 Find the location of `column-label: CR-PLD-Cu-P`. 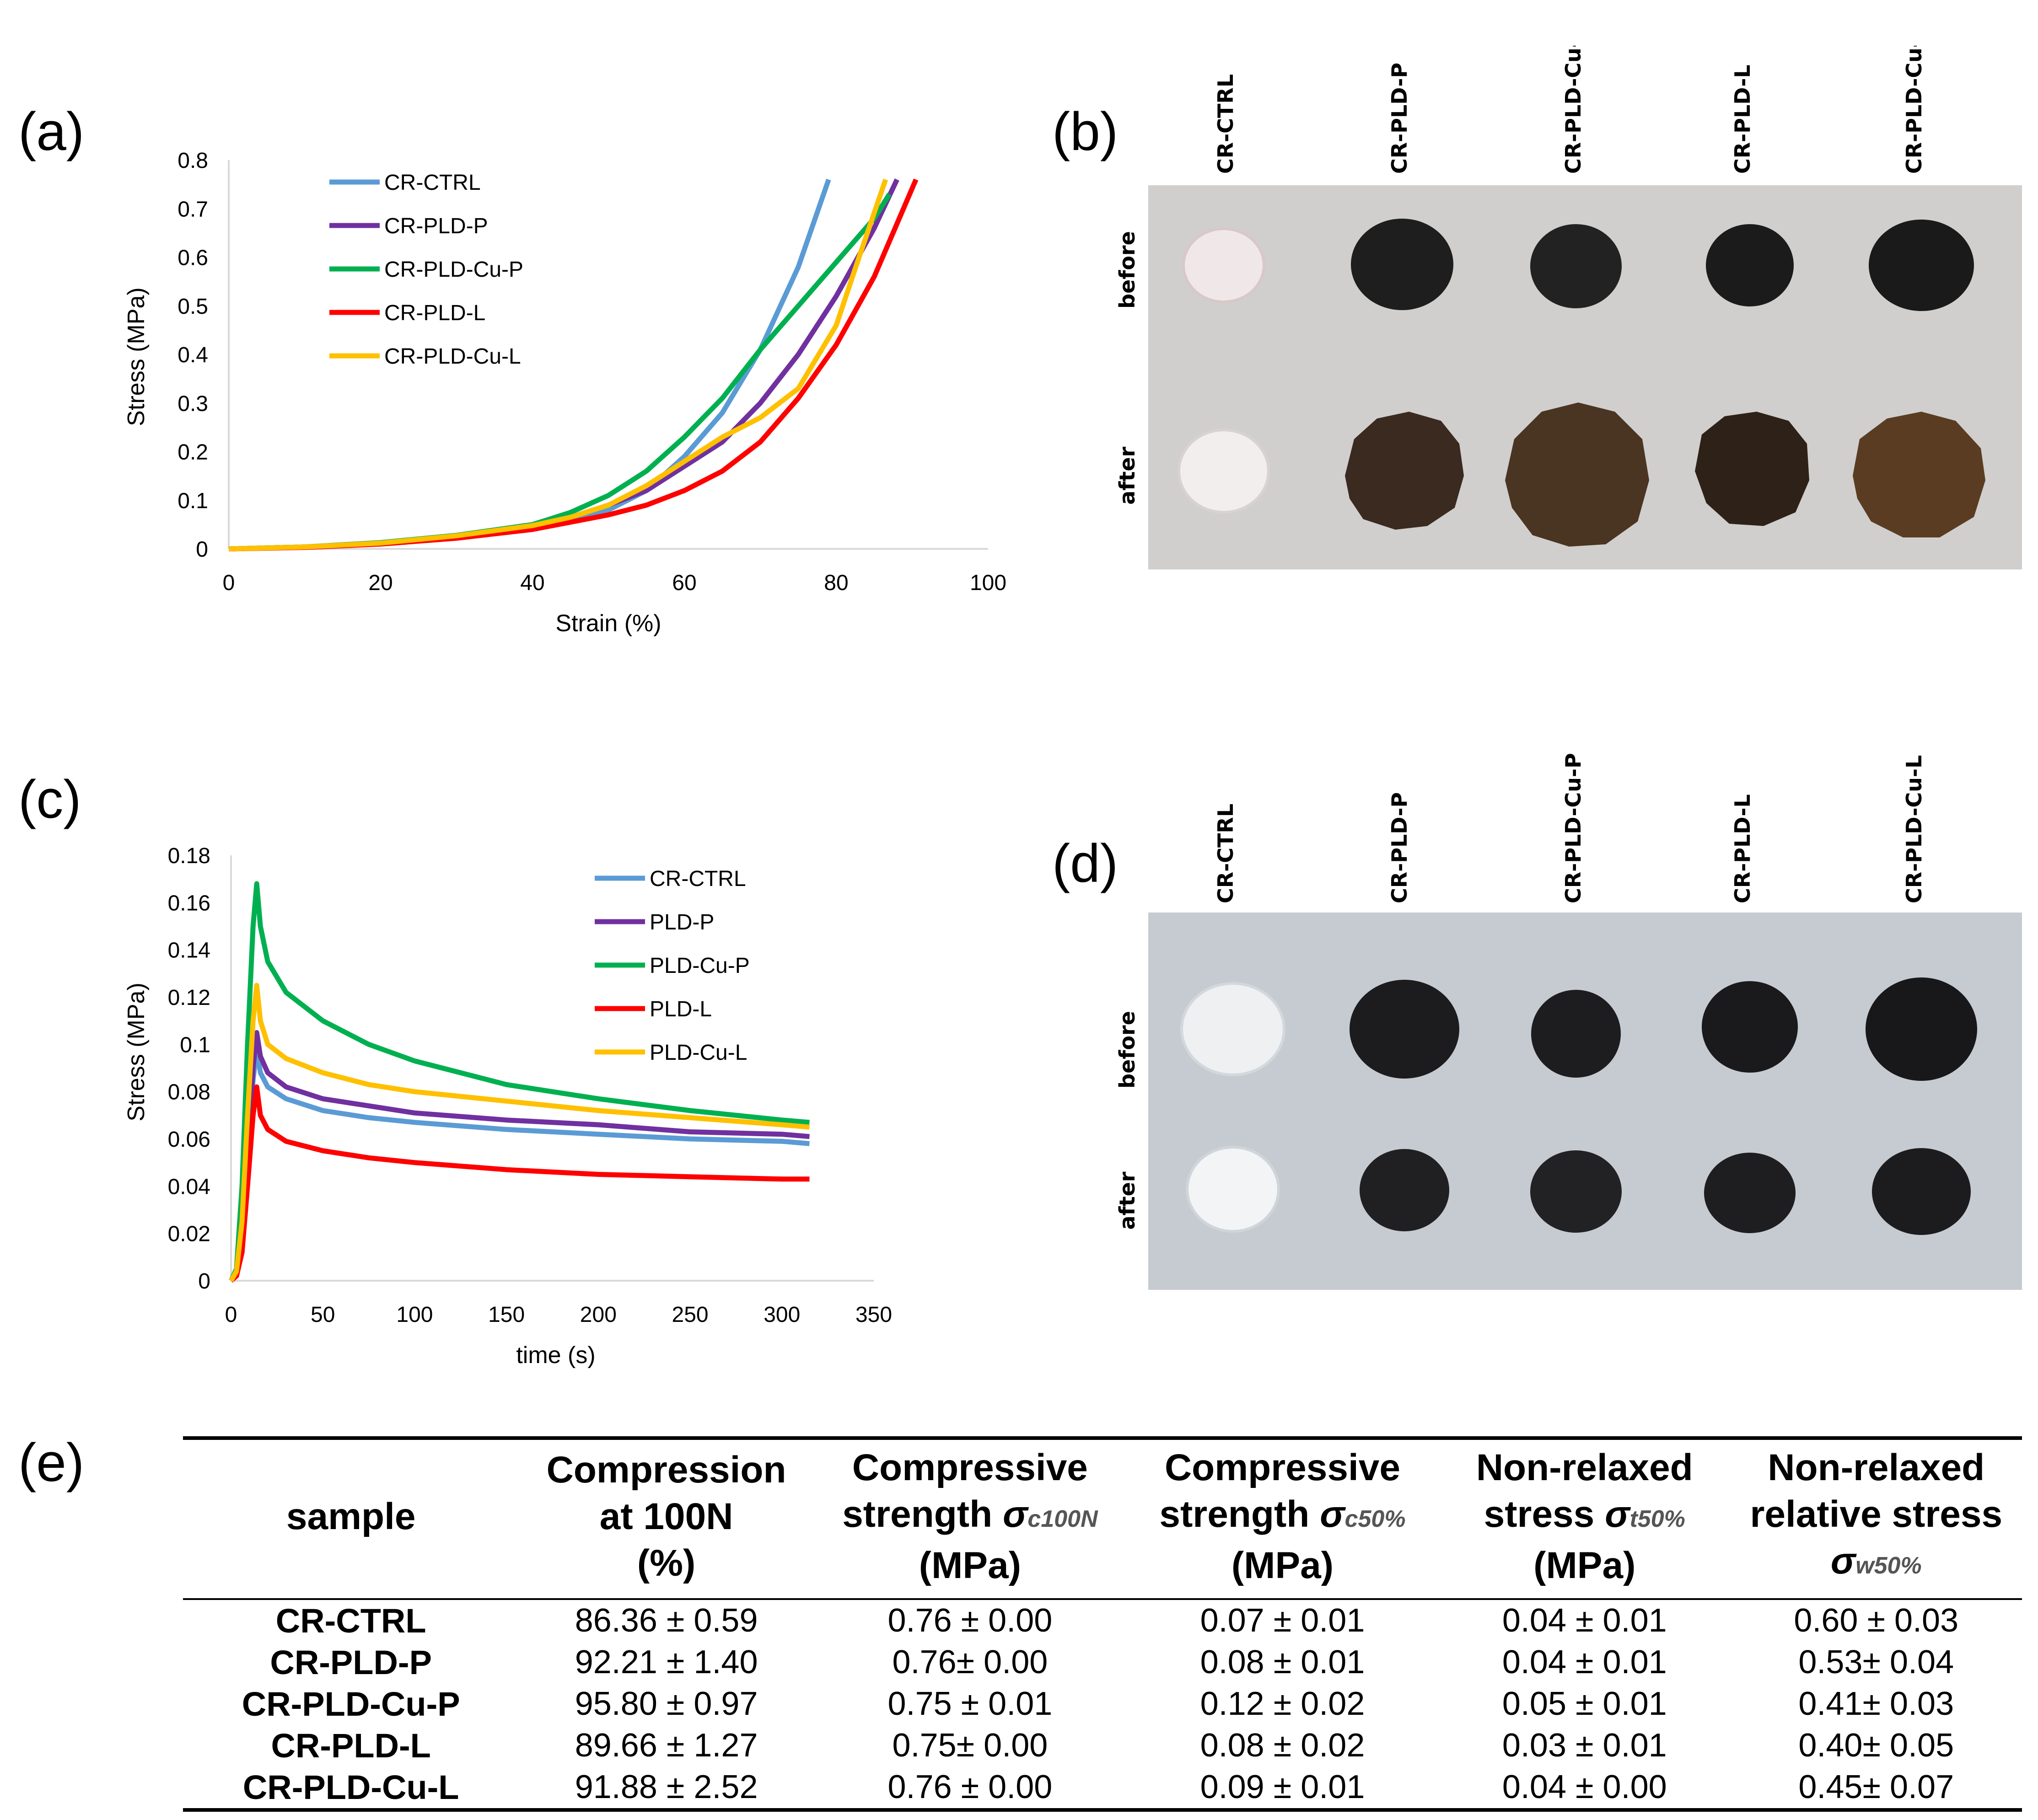

column-label: CR-PLD-Cu-P is located at coordinates (1573, 828).